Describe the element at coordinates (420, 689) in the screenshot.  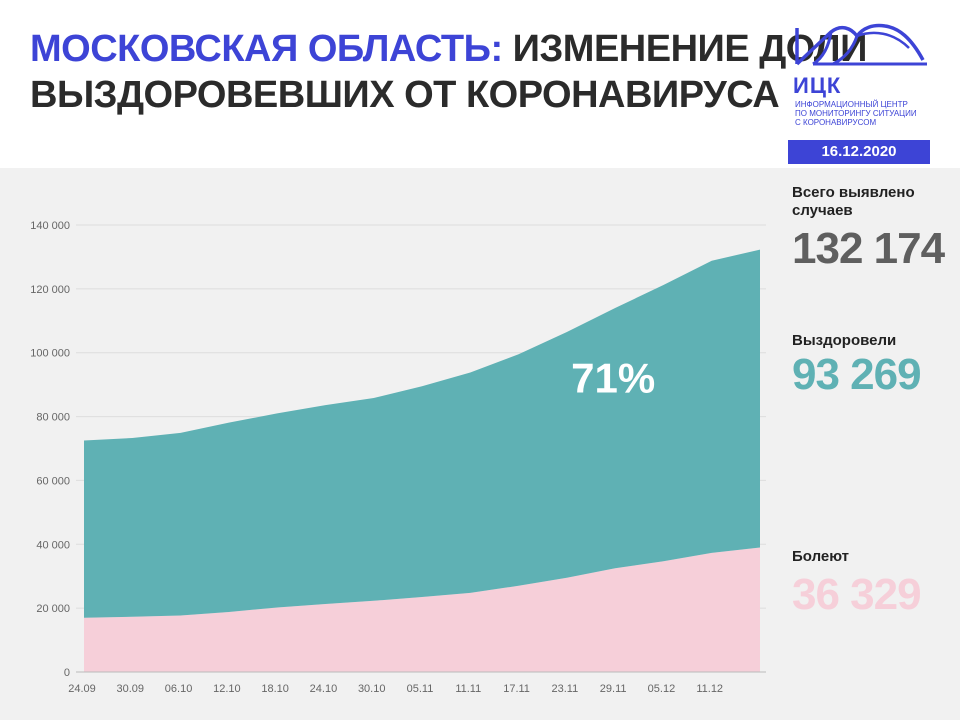
I see `x-tick-label: 05.11` at that location.